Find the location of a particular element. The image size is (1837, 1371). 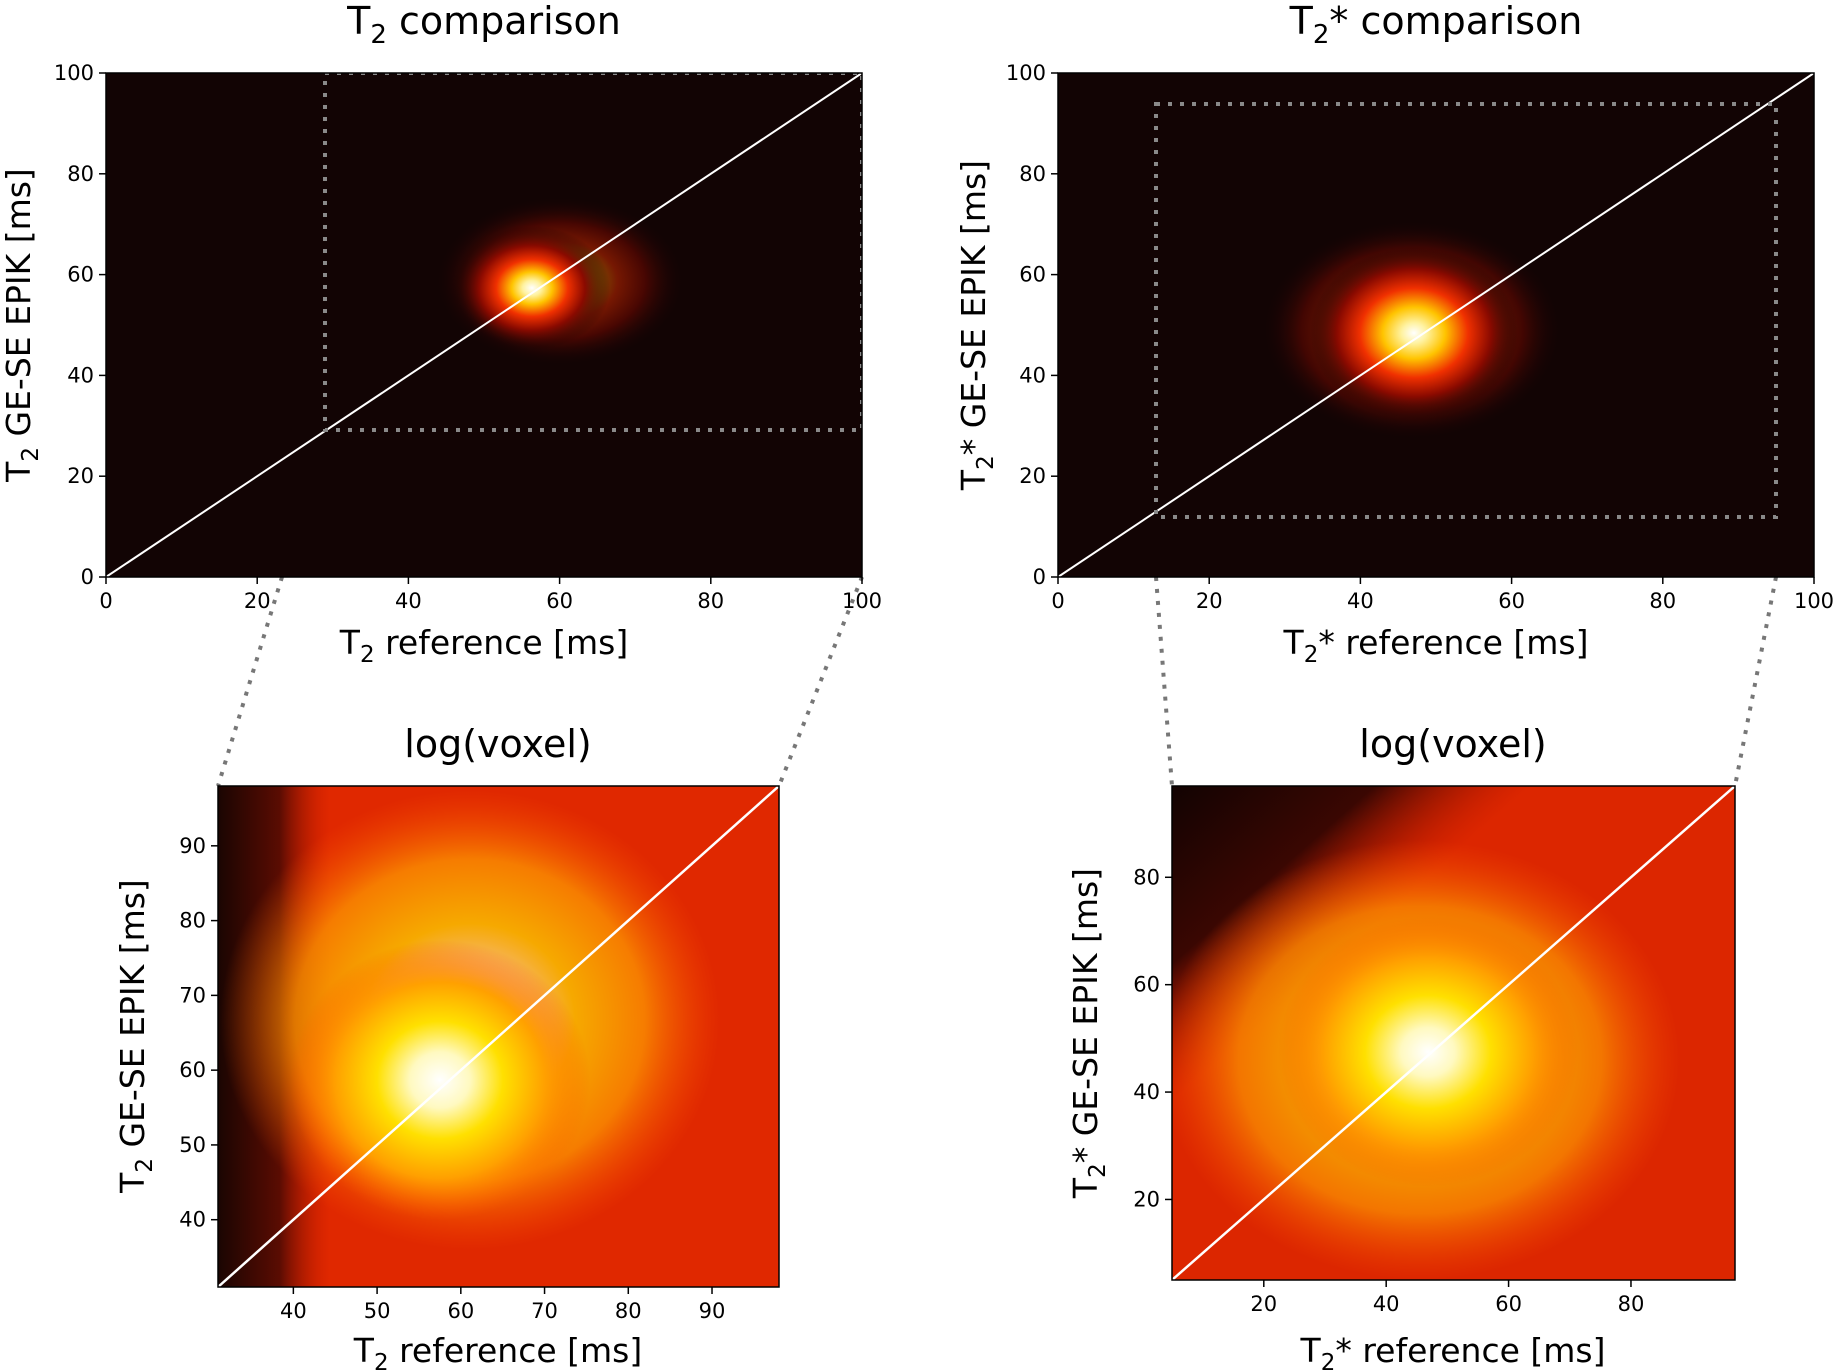

x-tick-label: 50 is located at coordinates (377, 1311).